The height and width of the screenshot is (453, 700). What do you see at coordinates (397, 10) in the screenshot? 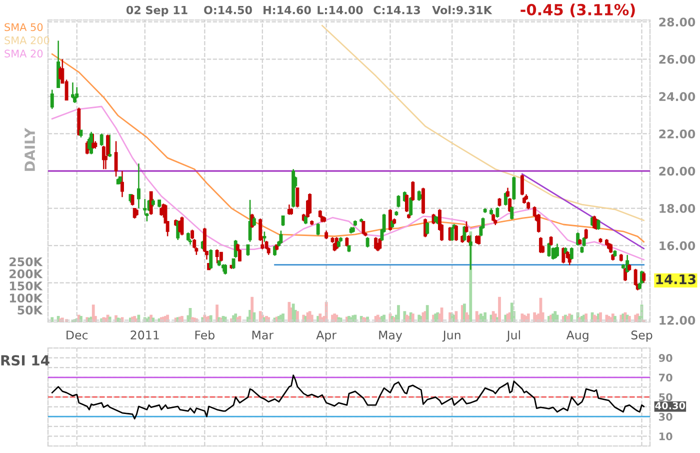
I see `text: C:14.13` at bounding box center [397, 10].